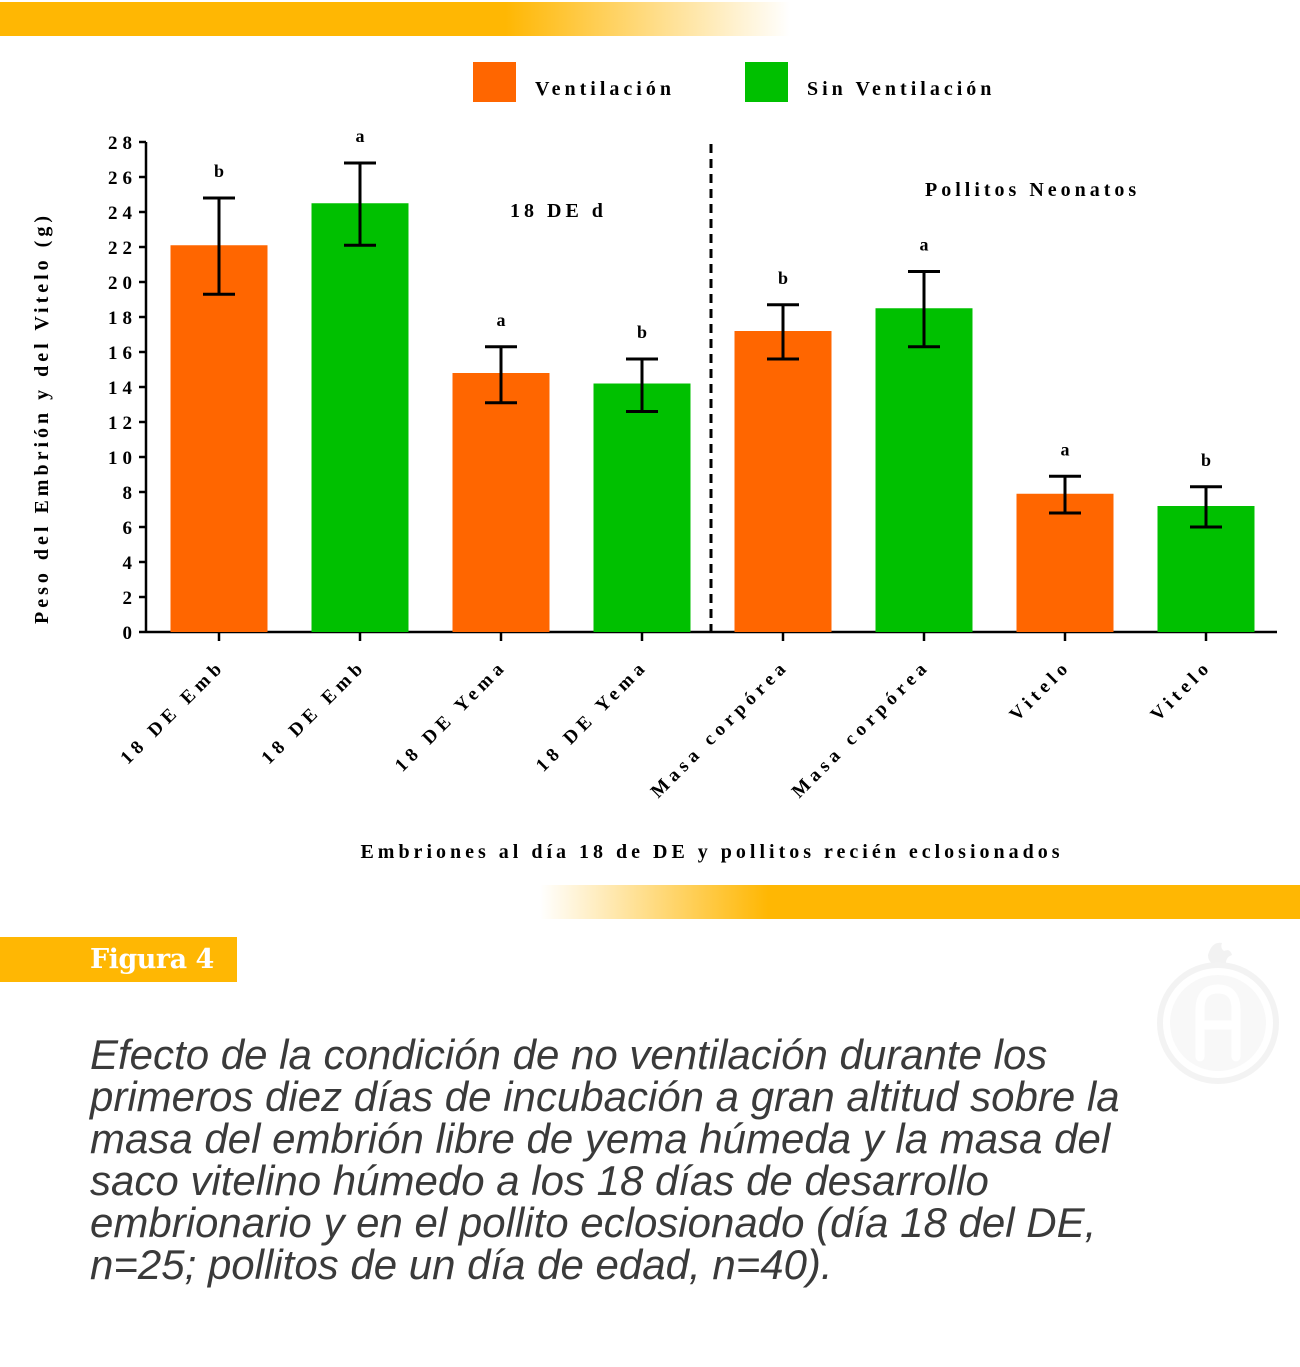  What do you see at coordinates (920, 902) in the screenshot?
I see `middle-accent-bar` at bounding box center [920, 902].